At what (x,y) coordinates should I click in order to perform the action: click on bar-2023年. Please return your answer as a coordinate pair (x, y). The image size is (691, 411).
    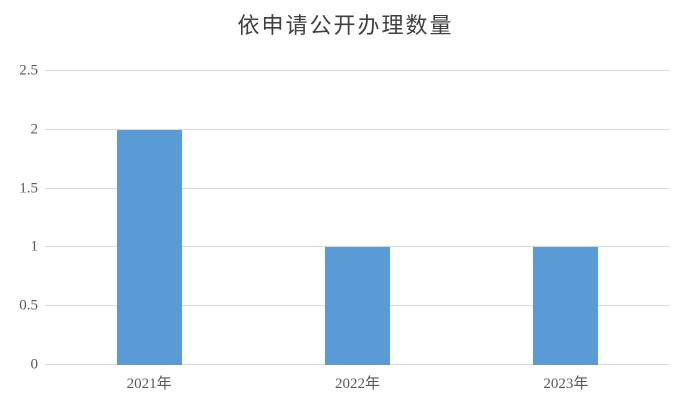
    Looking at the image, I should click on (566, 306).